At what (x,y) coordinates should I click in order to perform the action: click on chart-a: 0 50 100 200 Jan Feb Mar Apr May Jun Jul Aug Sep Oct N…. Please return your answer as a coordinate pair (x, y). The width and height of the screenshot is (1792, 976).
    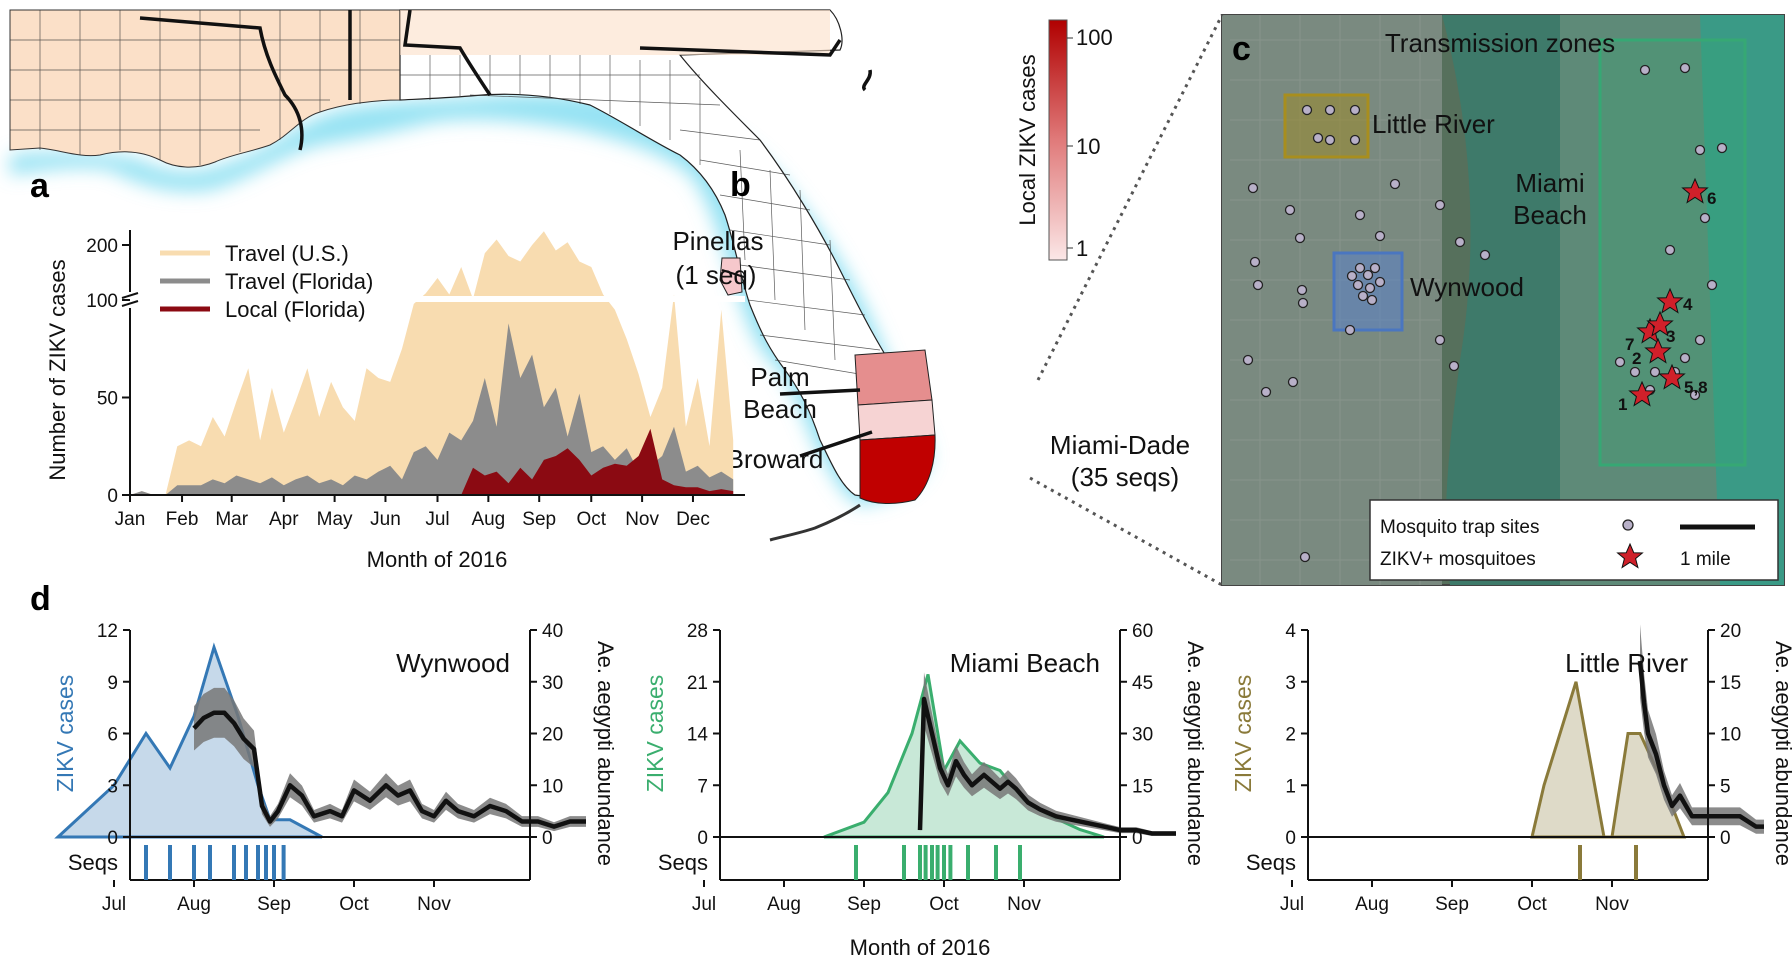
    Looking at the image, I should click on (395, 401).